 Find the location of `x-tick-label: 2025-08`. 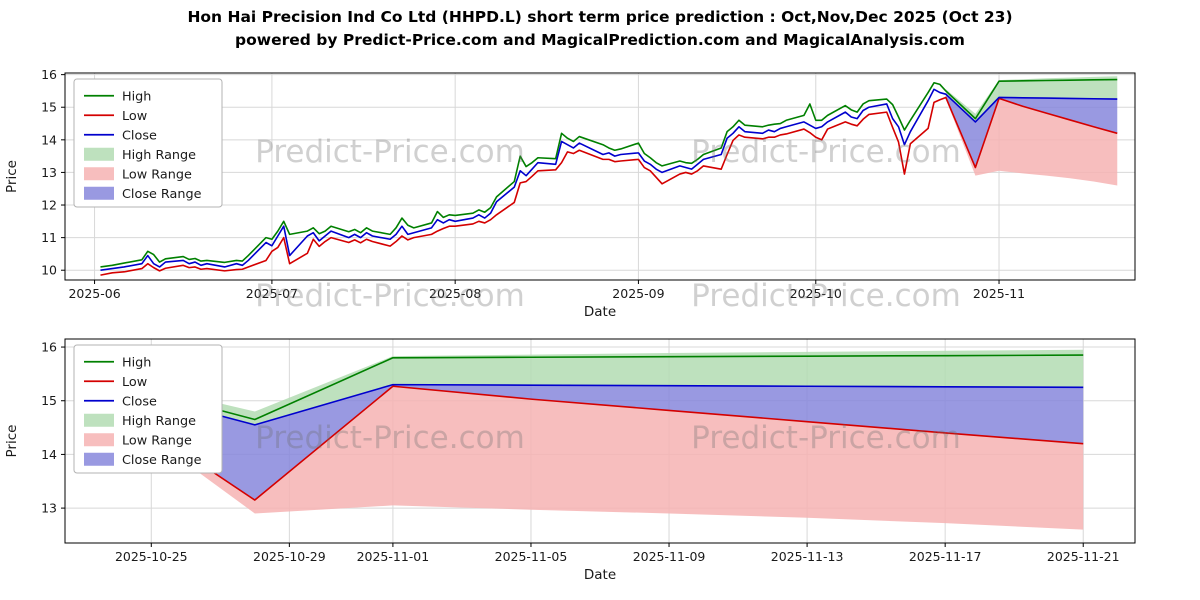

x-tick-label: 2025-08 is located at coordinates (455, 293).